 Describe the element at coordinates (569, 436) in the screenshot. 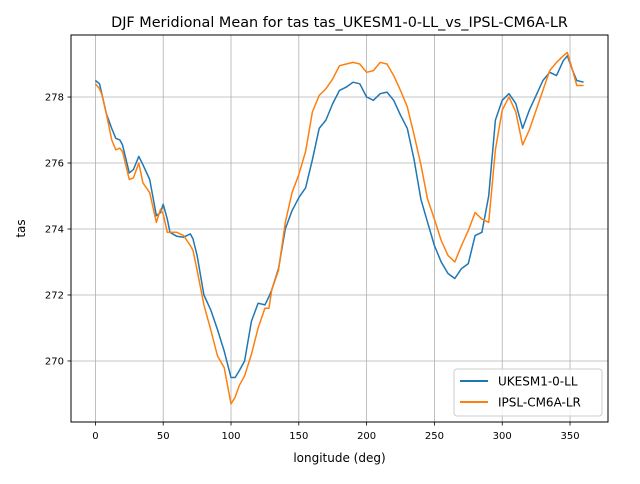

I see `x-tick-label: 350` at that location.